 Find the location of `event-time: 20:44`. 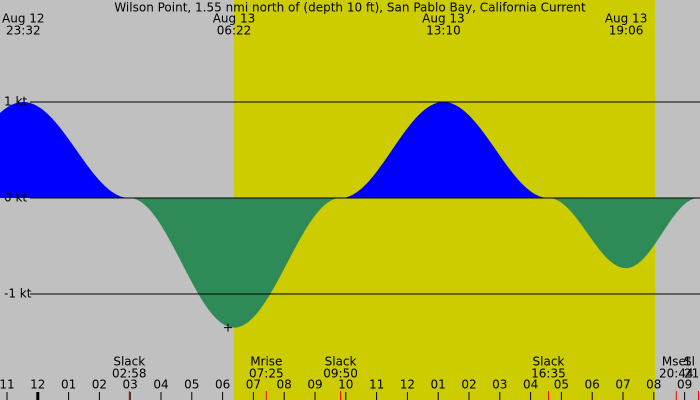

event-time: 20:44 is located at coordinates (676, 374).